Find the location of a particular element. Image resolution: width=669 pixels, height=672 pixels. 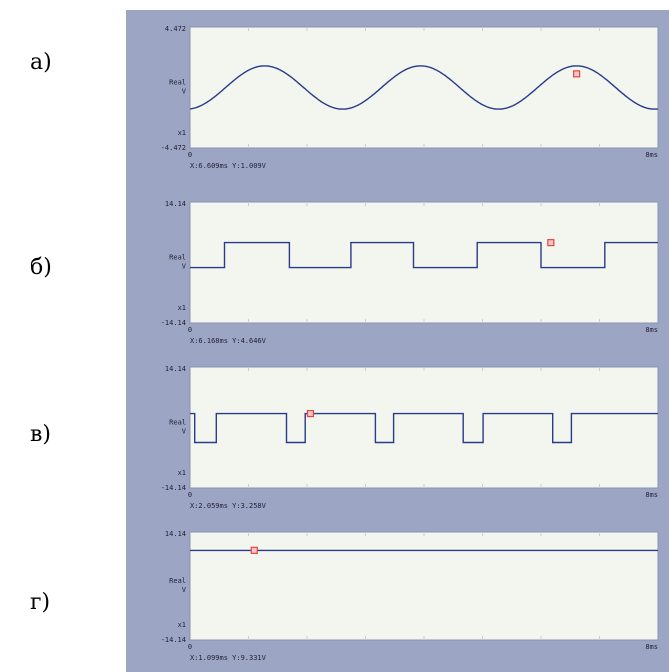

plot-area-v is located at coordinates (424, 427).